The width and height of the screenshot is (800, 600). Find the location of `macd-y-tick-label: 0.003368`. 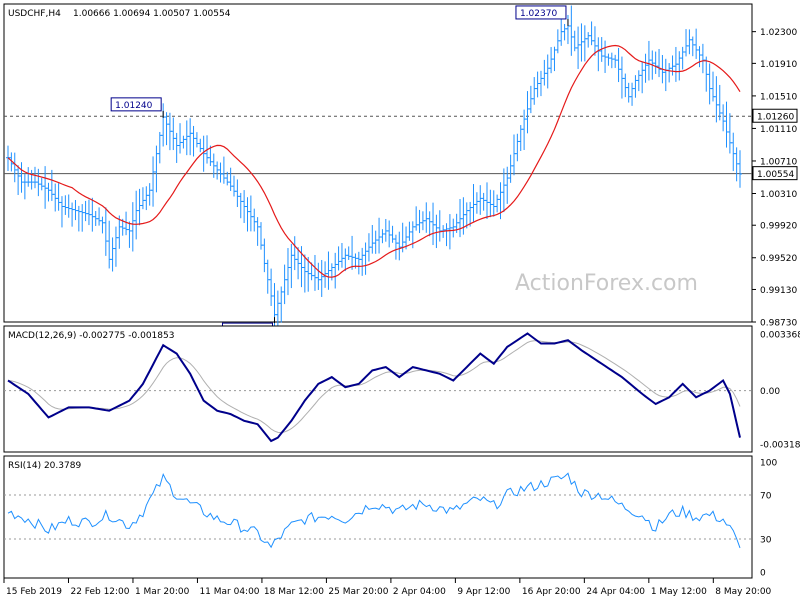

macd-y-tick-label: 0.003368 is located at coordinates (780, 336).